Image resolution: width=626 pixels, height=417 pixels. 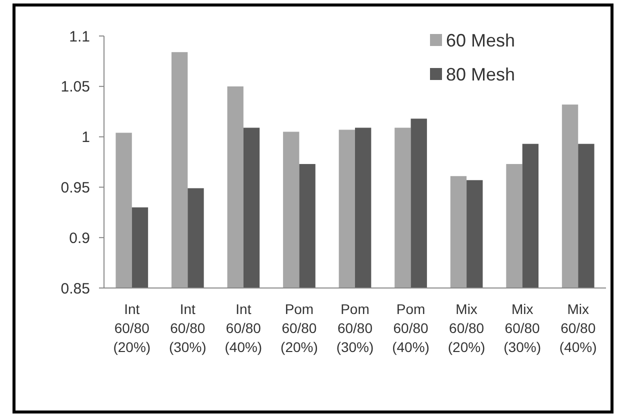 I want to click on y-tick-label: 0.95, so click(x=75, y=187).